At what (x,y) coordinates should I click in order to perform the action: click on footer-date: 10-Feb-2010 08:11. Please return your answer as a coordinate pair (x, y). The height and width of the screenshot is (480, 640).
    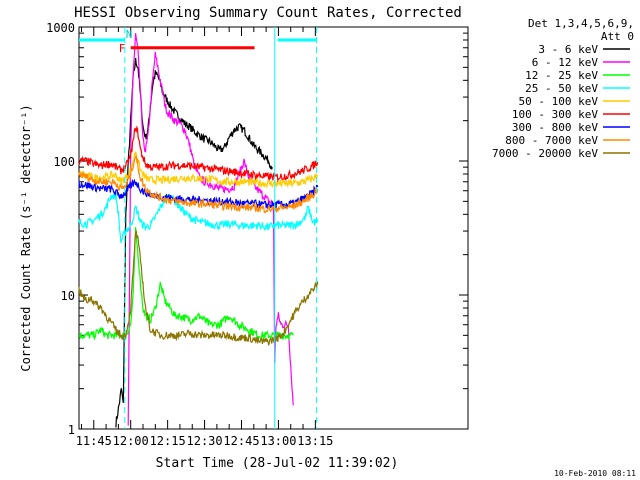
    Looking at the image, I should click on (595, 473).